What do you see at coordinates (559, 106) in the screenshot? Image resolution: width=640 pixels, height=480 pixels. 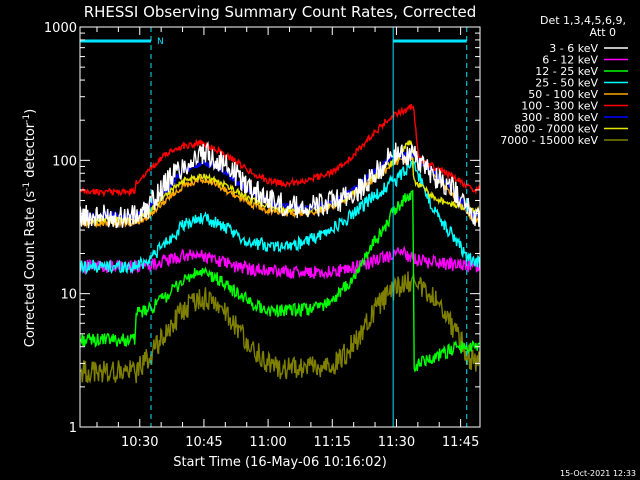 I see `legend-label-5: 100 - 300 keV` at bounding box center [559, 106].